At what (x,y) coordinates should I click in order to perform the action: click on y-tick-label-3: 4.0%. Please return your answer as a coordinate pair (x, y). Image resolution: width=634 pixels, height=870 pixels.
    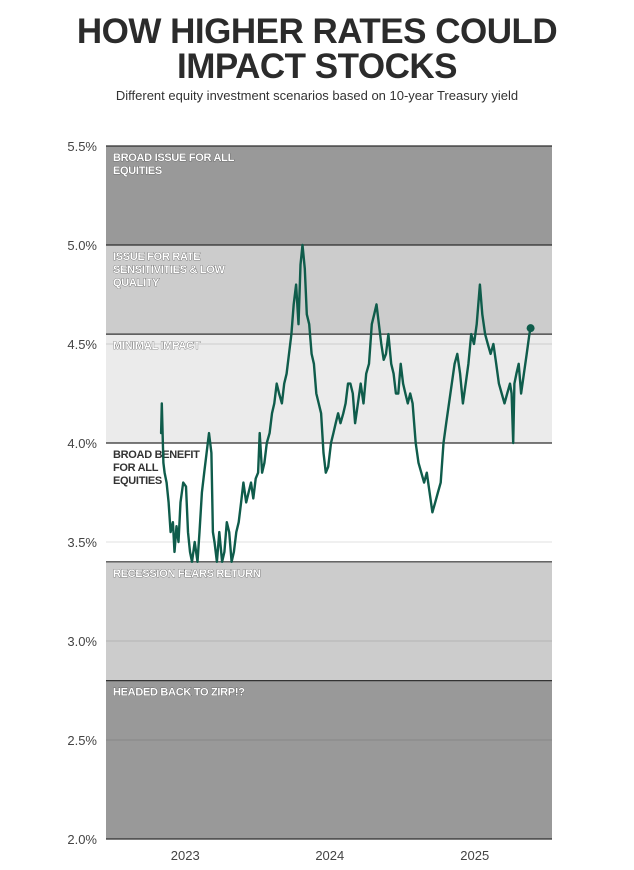
    Looking at the image, I should click on (82, 443).